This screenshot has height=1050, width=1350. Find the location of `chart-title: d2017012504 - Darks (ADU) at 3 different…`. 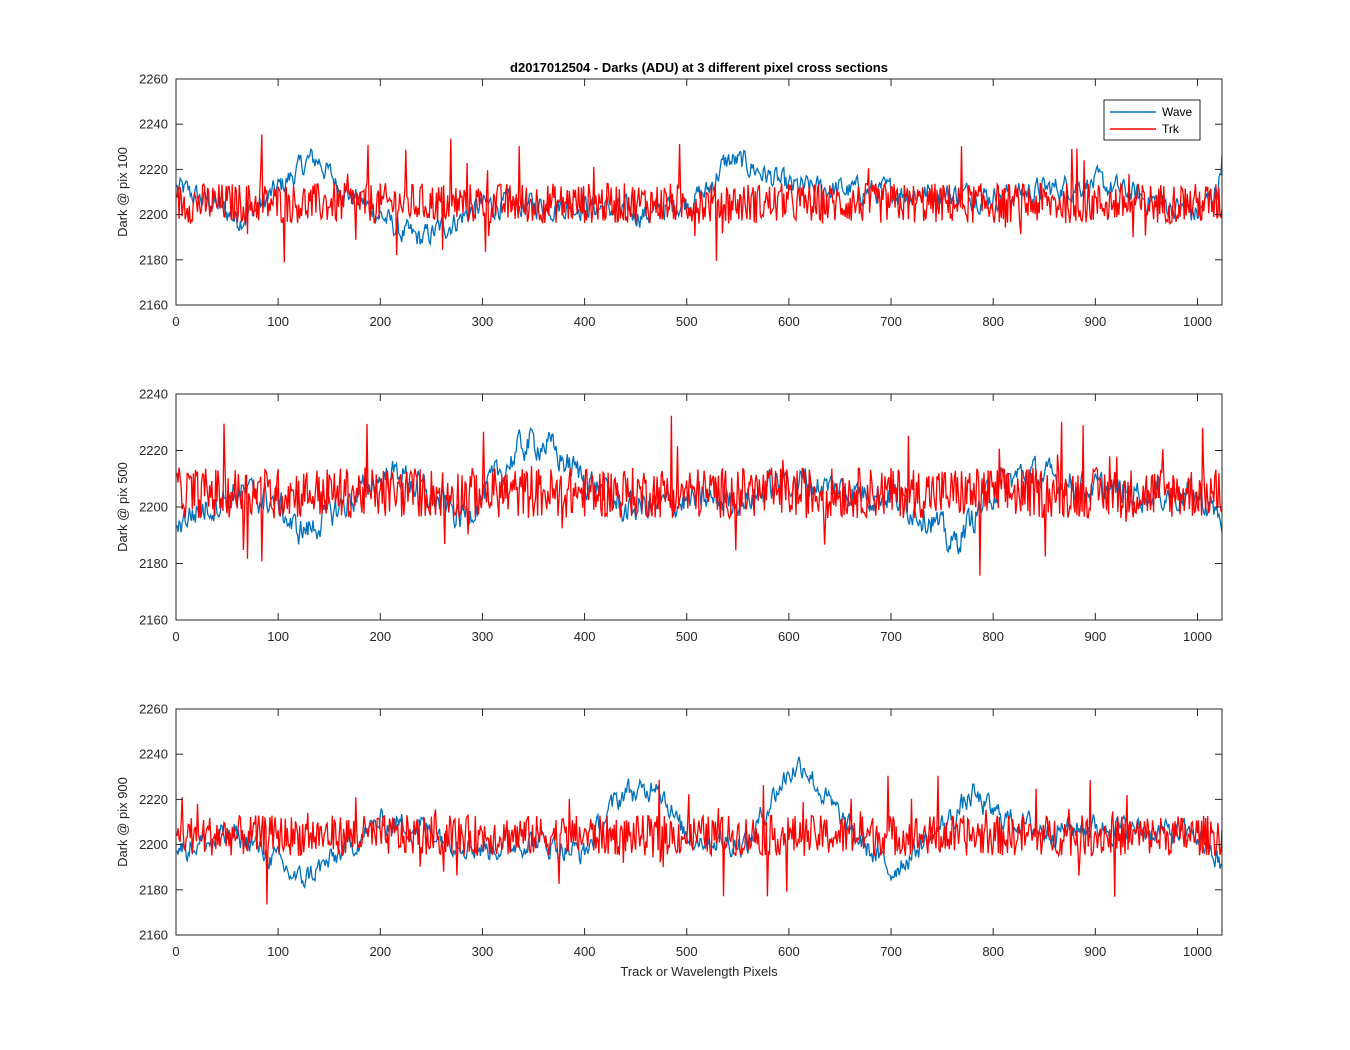

chart-title: d2017012504 - Darks (ADU) at 3 different… is located at coordinates (699, 67).